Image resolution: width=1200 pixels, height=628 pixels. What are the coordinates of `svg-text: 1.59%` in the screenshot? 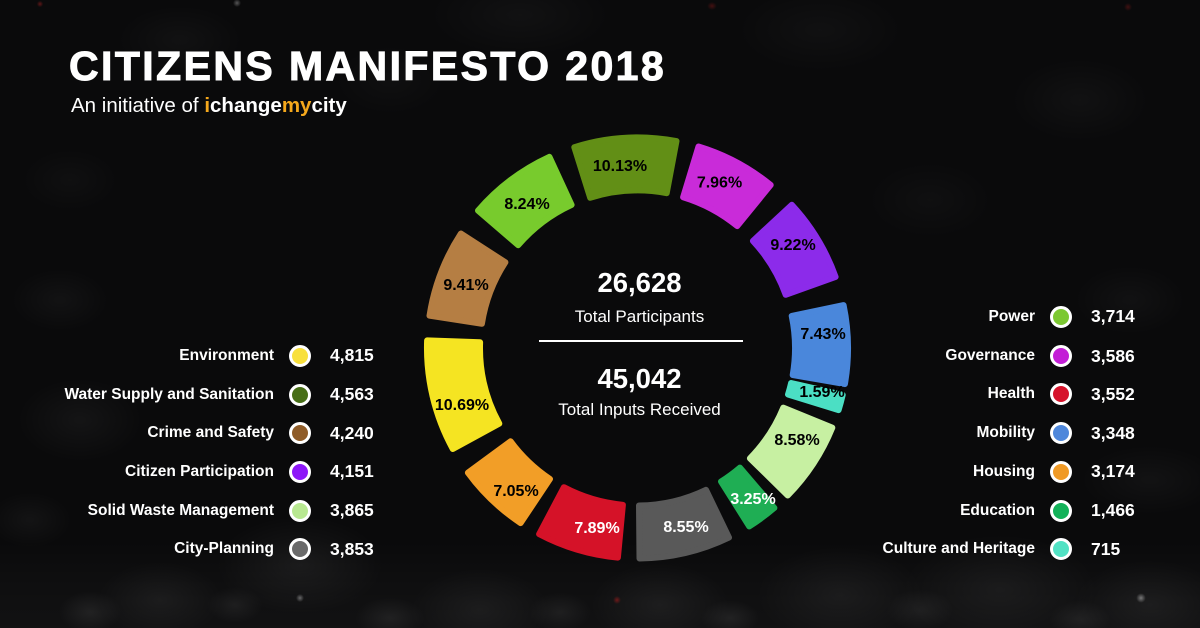 It's located at (821, 392).